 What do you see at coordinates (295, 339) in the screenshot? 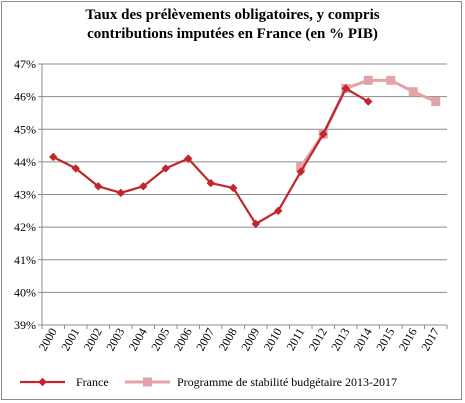
I see `x-tick-label: 2011` at bounding box center [295, 339].